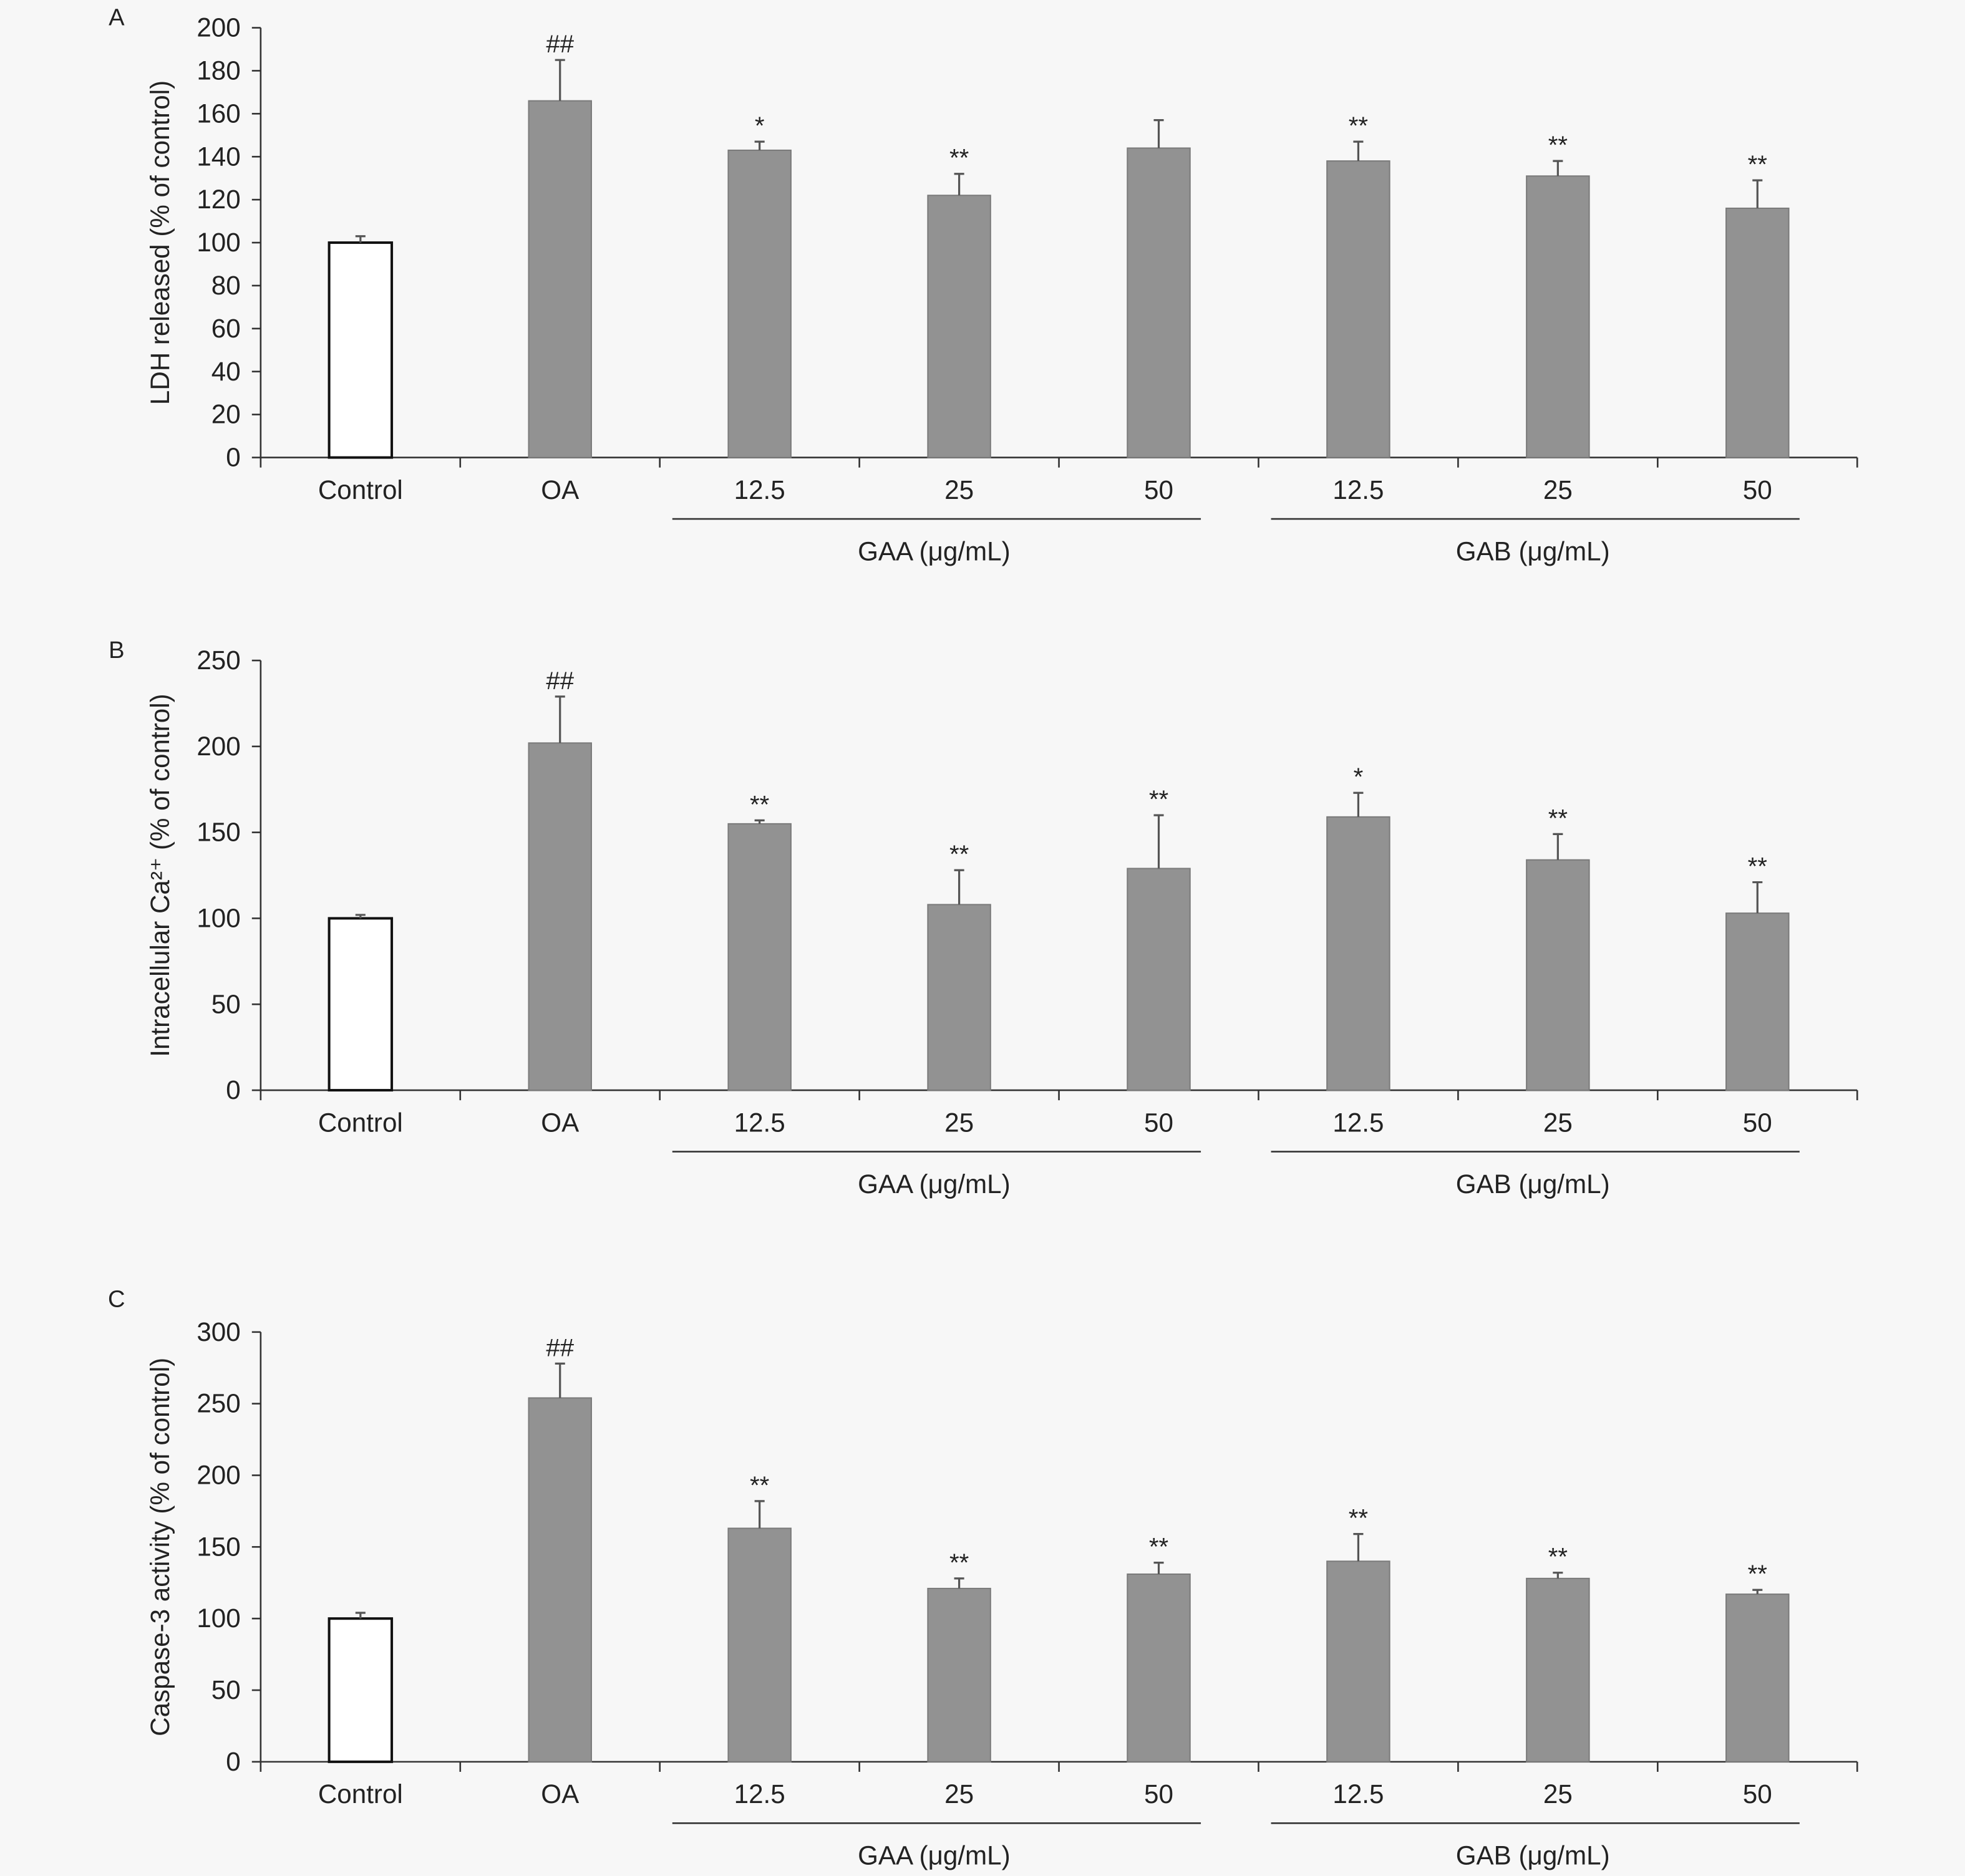  Describe the element at coordinates (218, 113) in the screenshot. I see `y-tick-label: 160` at that location.